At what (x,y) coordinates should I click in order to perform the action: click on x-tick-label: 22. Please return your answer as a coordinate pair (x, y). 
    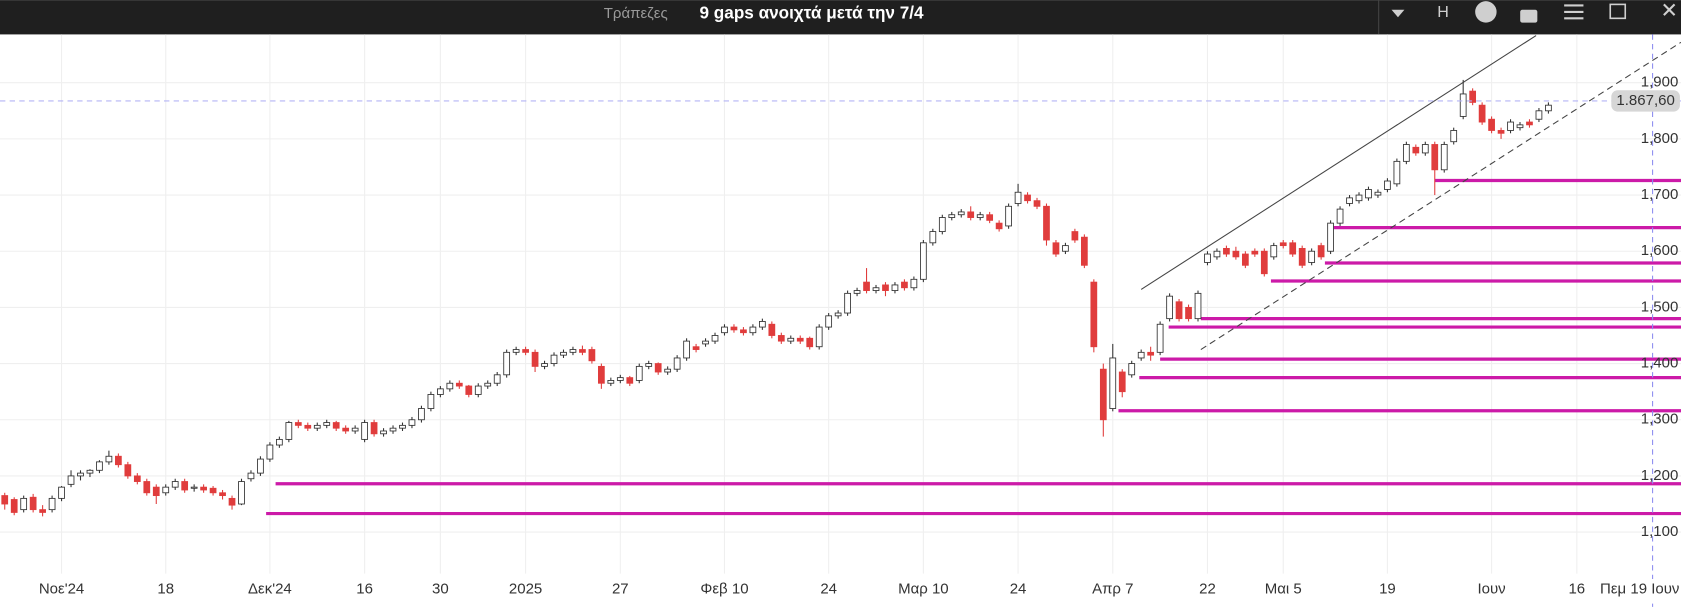
    Looking at the image, I should click on (1207, 589).